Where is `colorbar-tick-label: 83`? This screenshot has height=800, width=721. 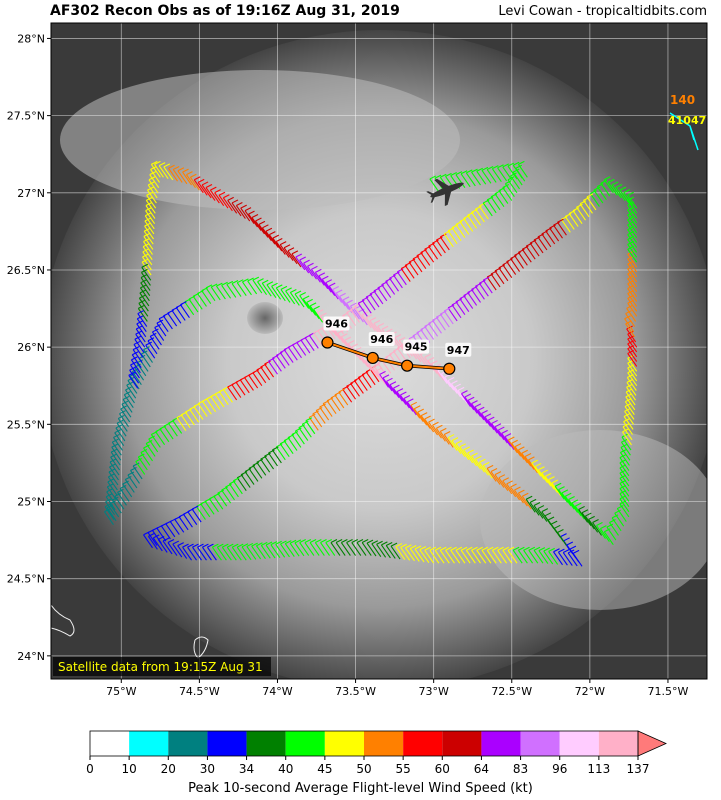 colorbar-tick-label: 83 is located at coordinates (520, 769).